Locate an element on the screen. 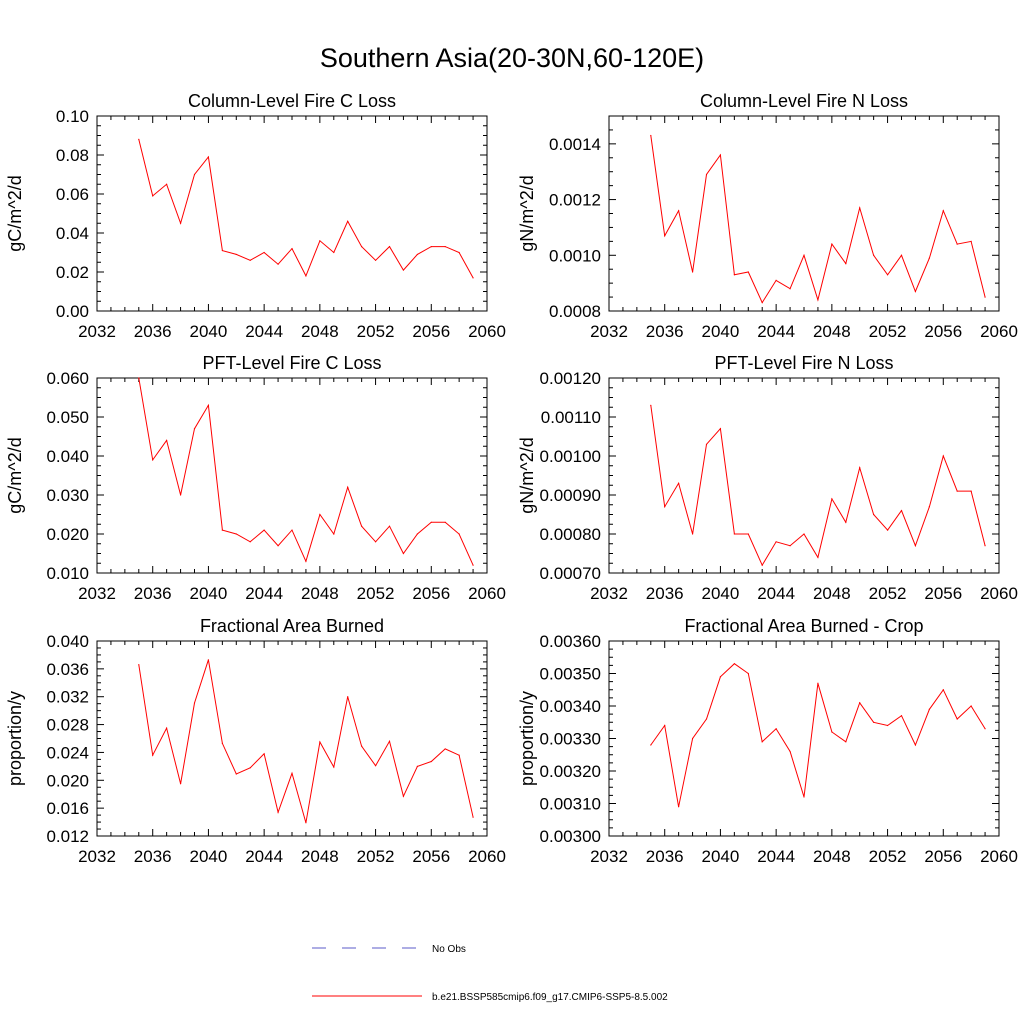 The height and width of the screenshot is (1024, 1024). y-tick-label: 0.10 is located at coordinates (72, 116).